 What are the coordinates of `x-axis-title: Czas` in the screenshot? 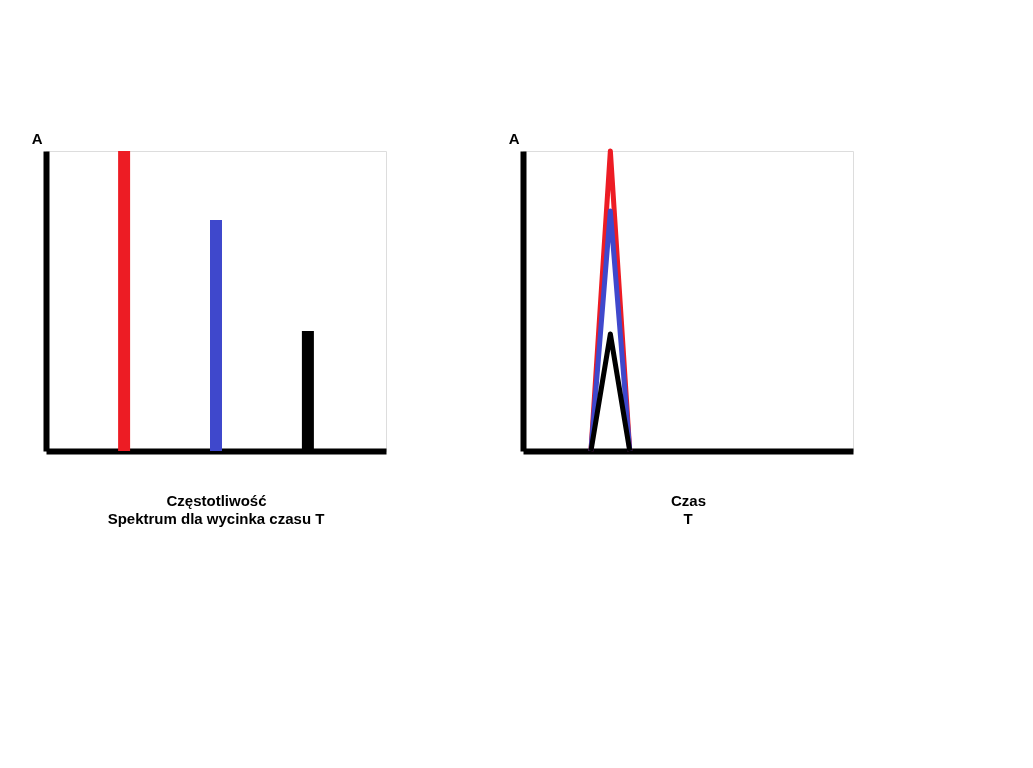 It's located at (688, 500).